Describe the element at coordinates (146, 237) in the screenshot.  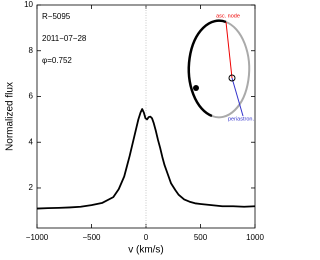
I see `x-tick-label: 0` at that location.